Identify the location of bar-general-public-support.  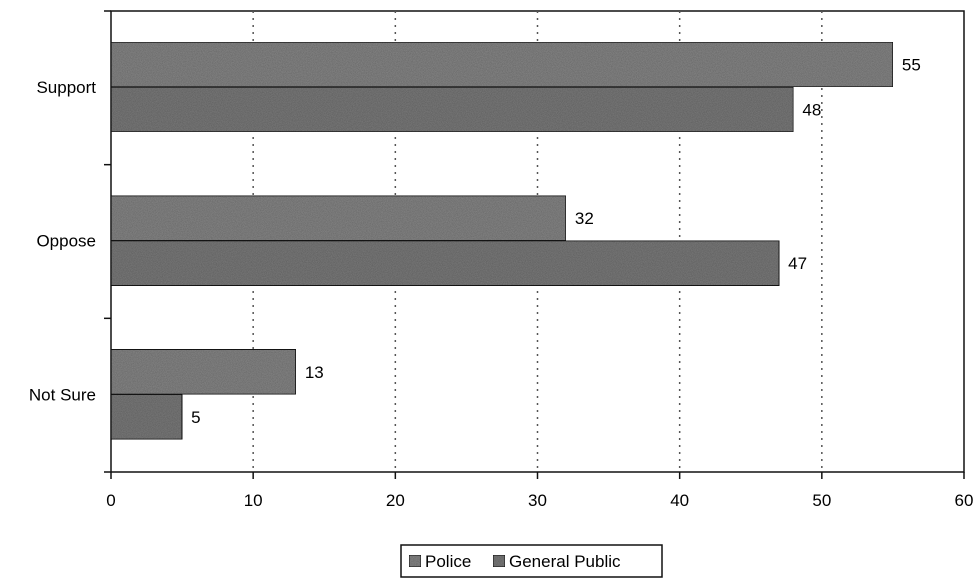
(452, 109).